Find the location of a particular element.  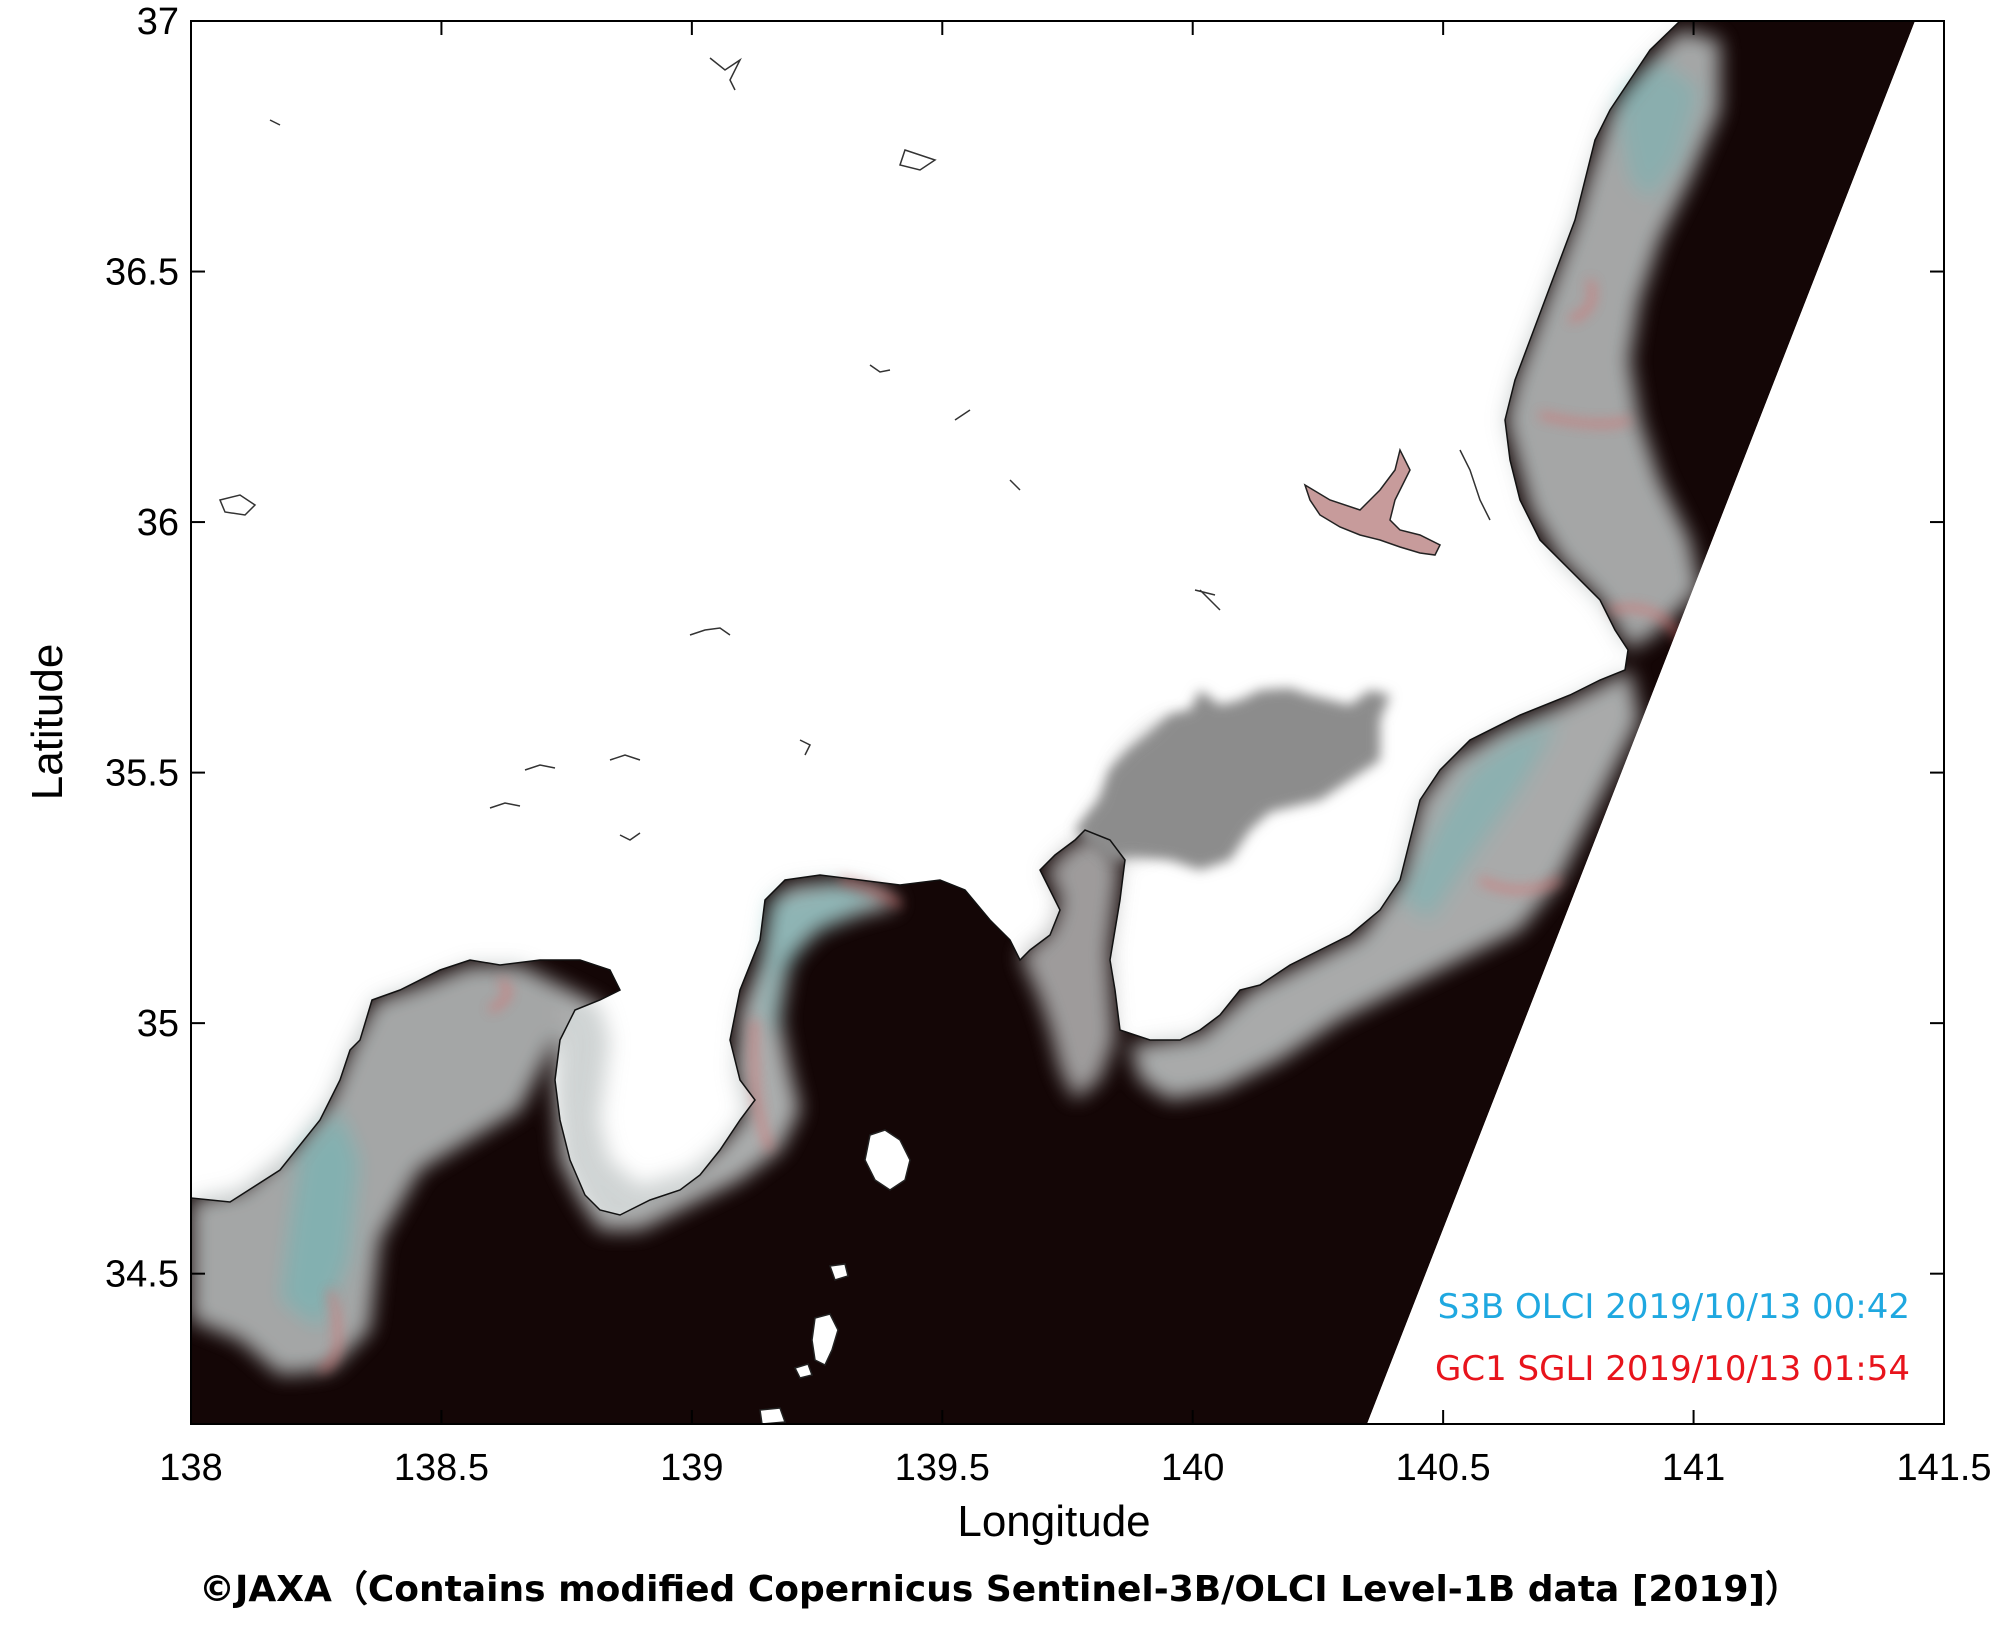

island-kozushima is located at coordinates (773, 1415).